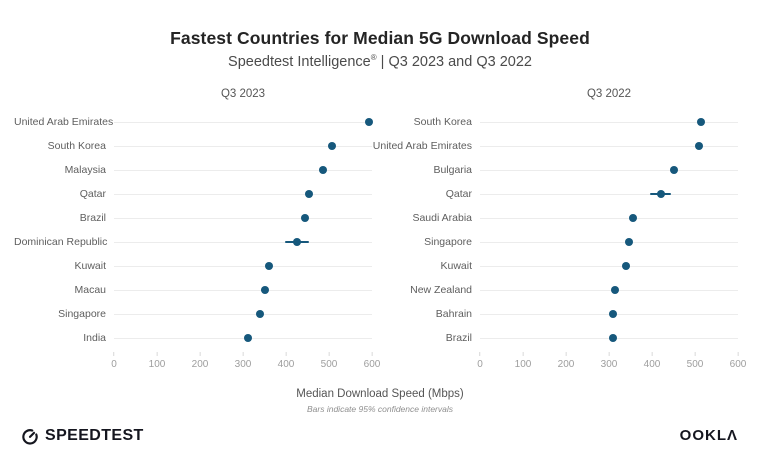  What do you see at coordinates (652, 364) in the screenshot?
I see `axis-tick-label: 400` at bounding box center [652, 364].